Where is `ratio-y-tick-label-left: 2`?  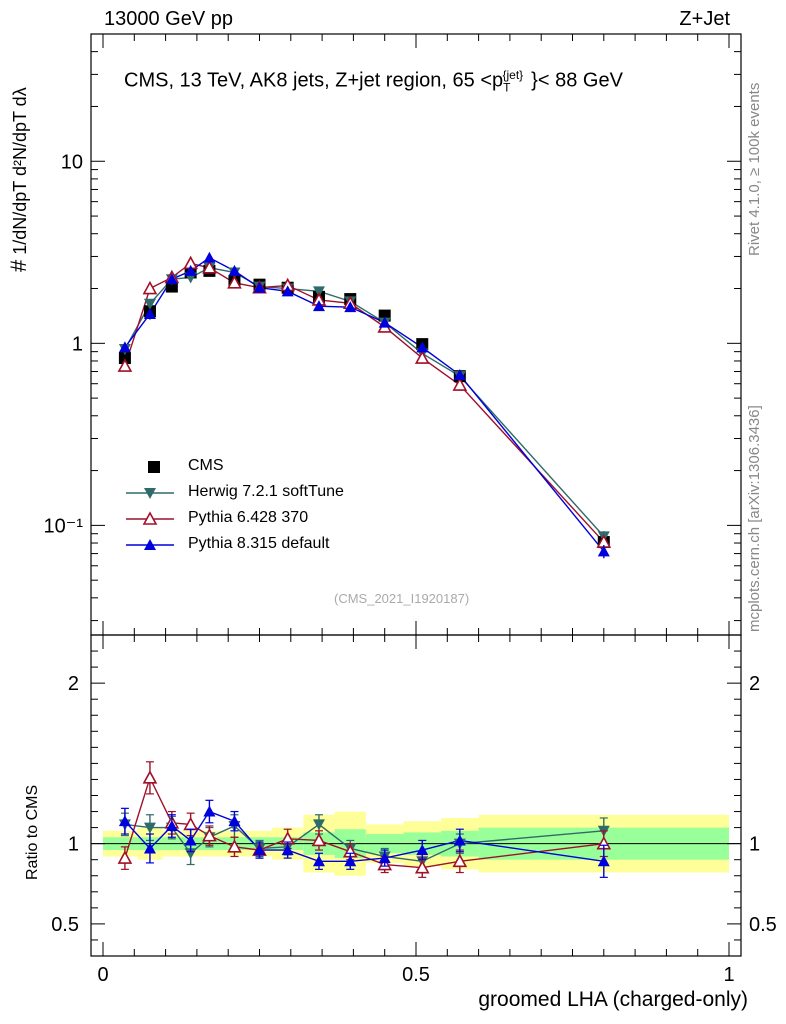
ratio-y-tick-label-left: 2 is located at coordinates (73, 684).